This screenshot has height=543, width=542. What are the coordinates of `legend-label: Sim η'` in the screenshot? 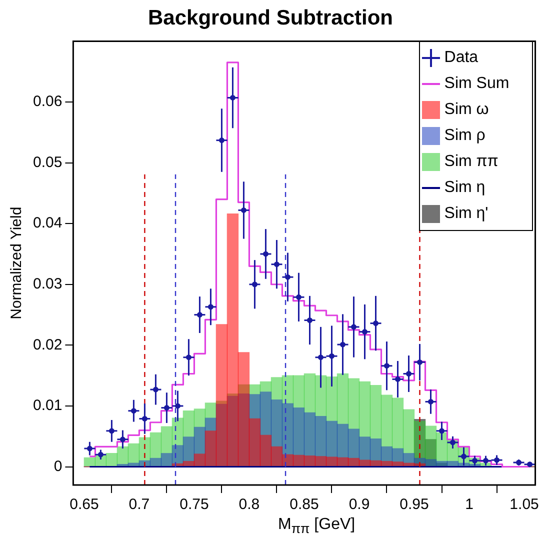 It's located at (466, 214).